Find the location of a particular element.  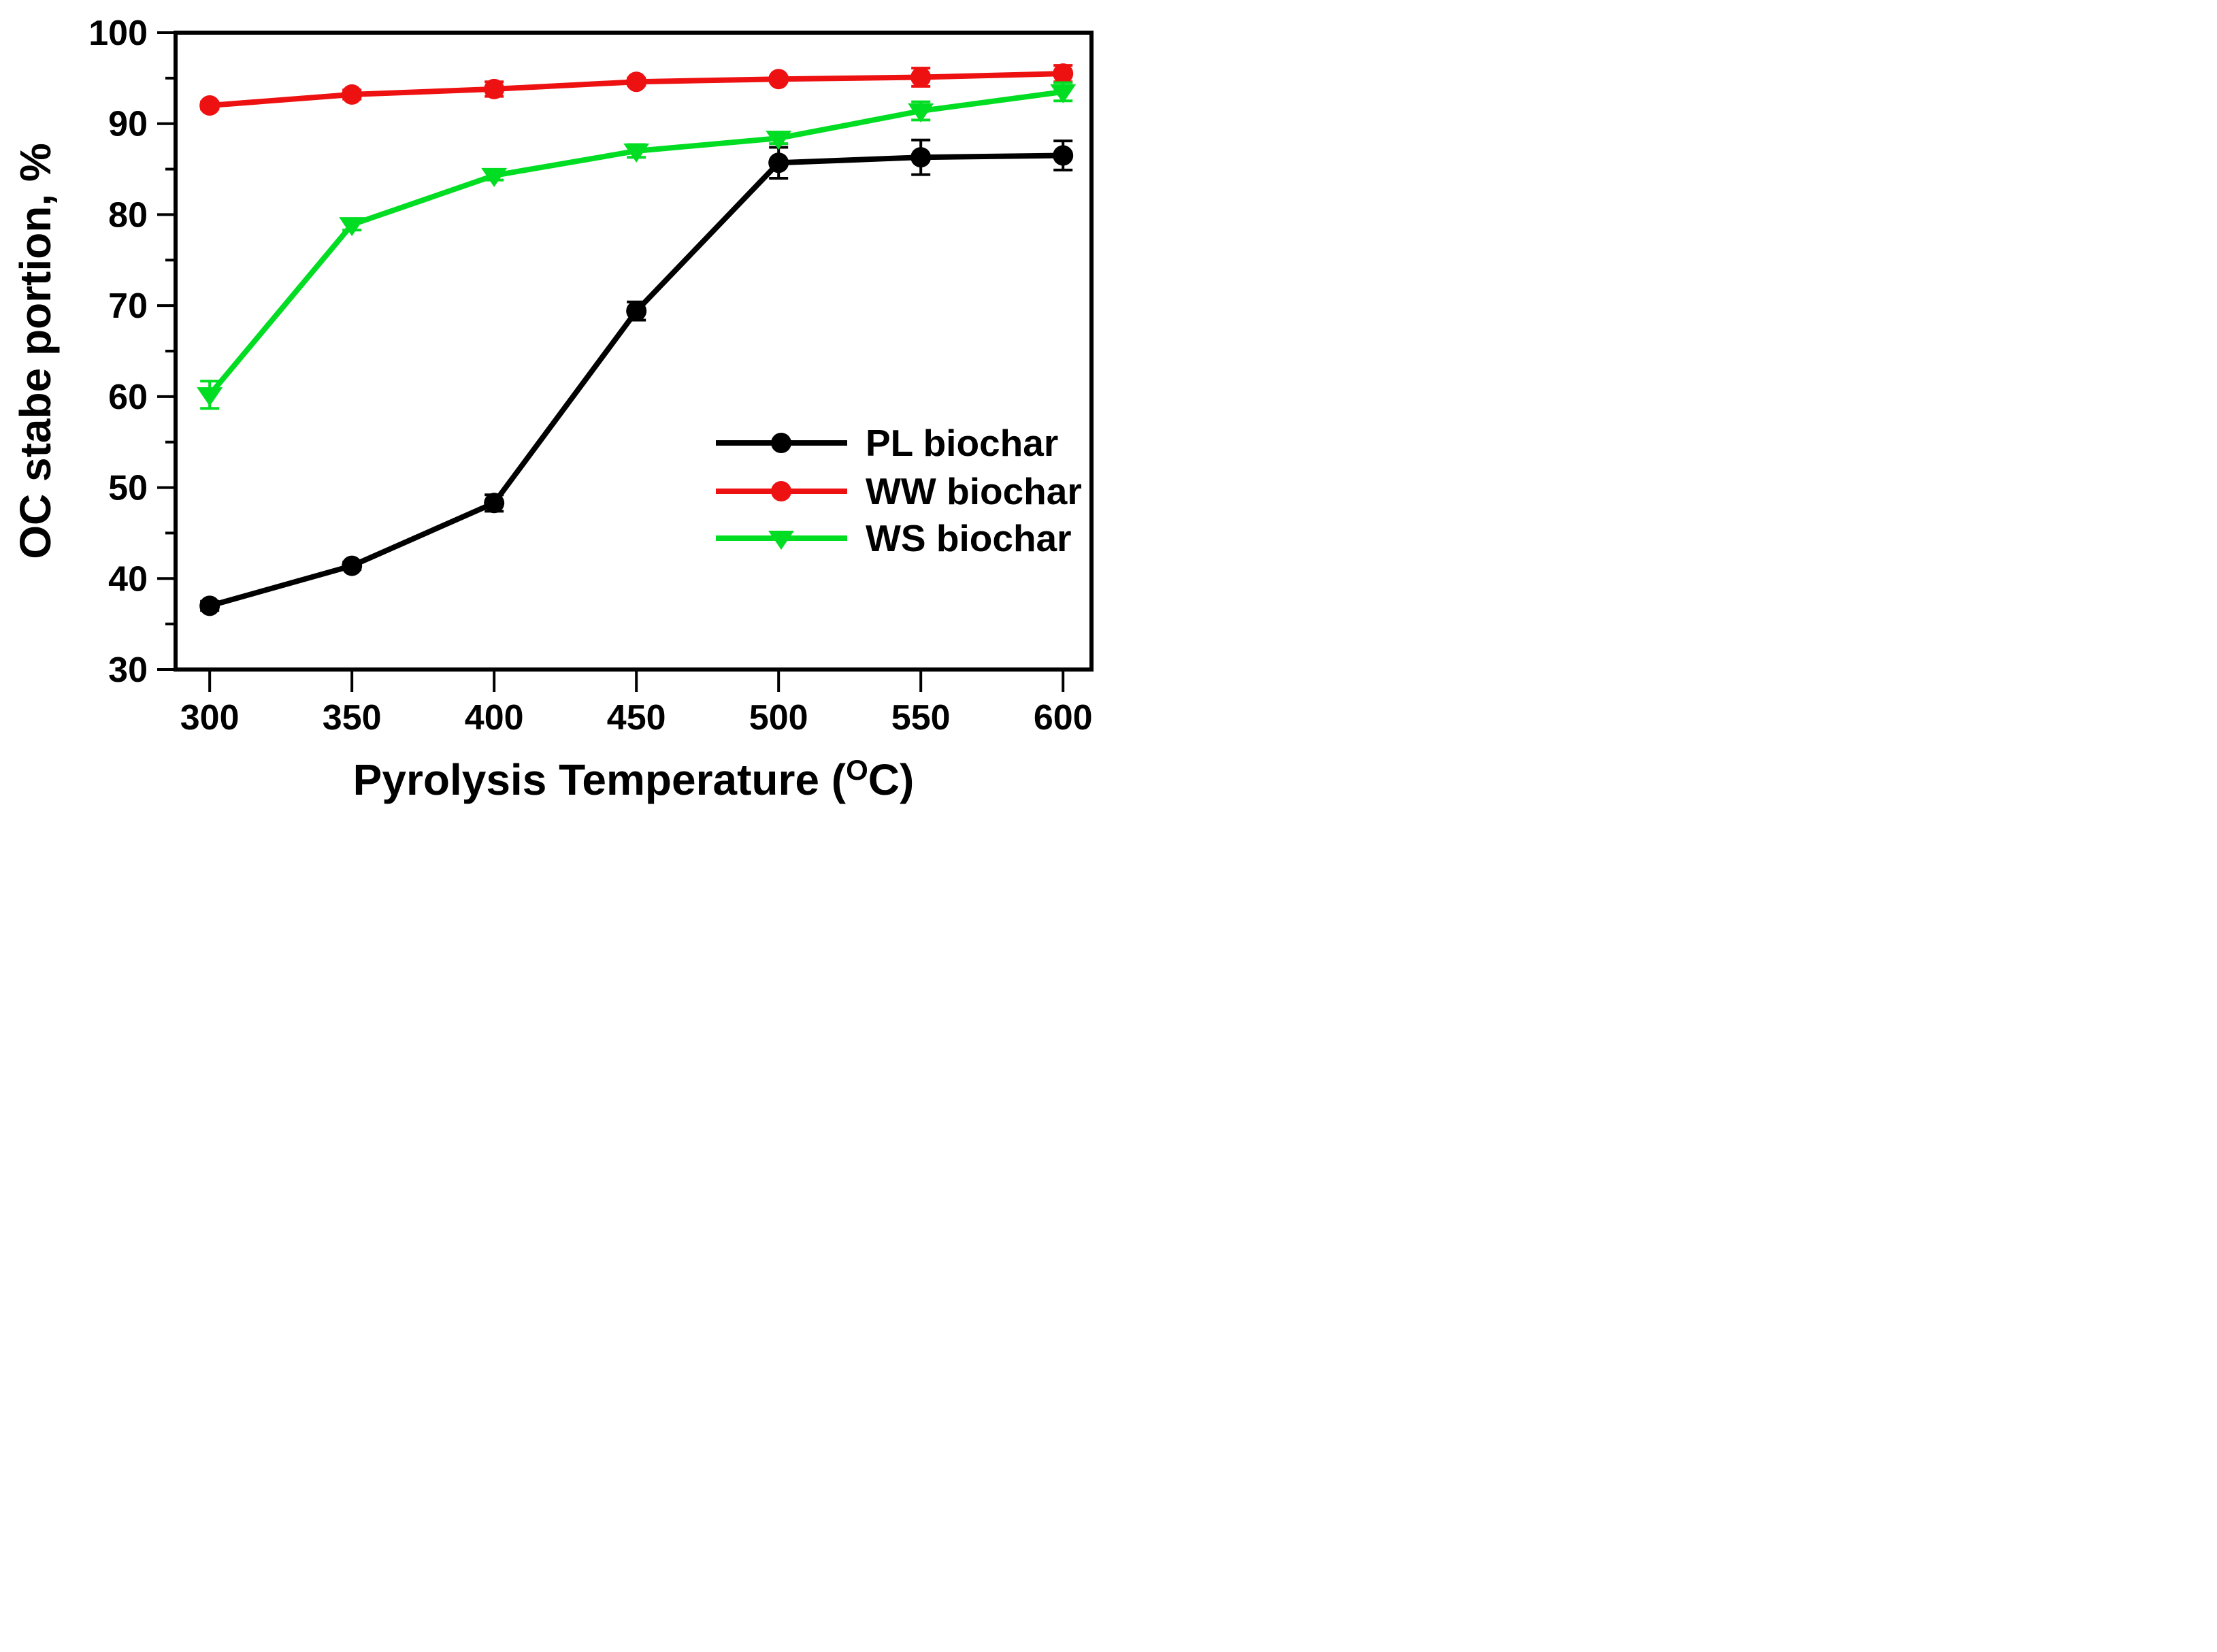

y-axis-title: OC stabe portion, % is located at coordinates (35, 351).